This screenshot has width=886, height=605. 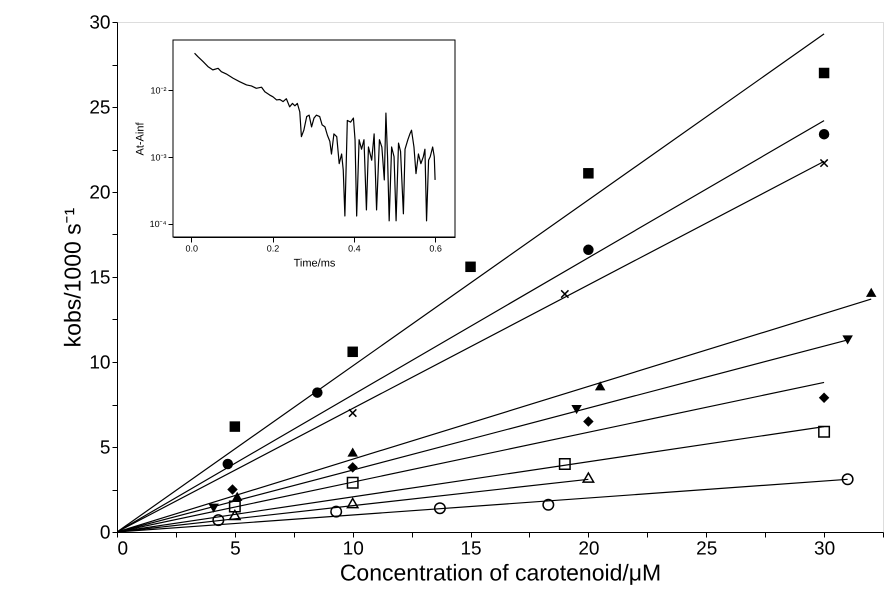 What do you see at coordinates (501, 573) in the screenshot?
I see `x-axis-title: Concentration of carotenoid/μM` at bounding box center [501, 573].